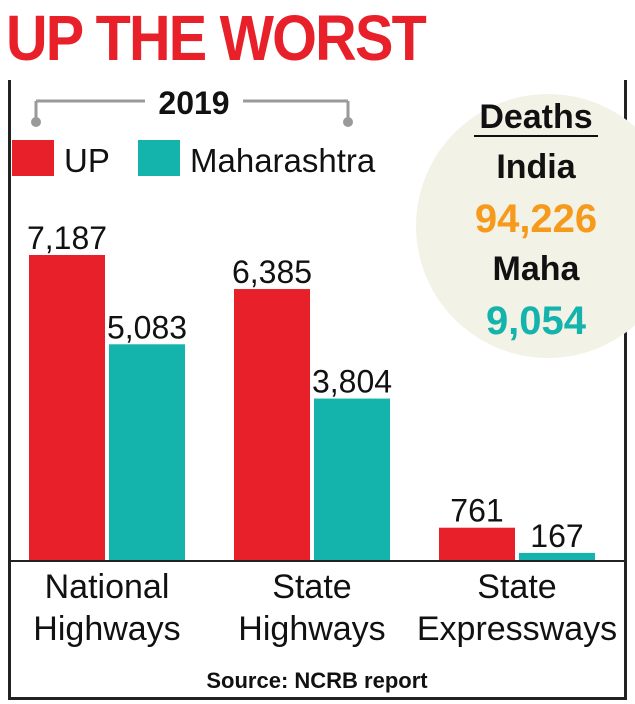  Describe the element at coordinates (348, 122) in the screenshot. I see `bracket-end-right` at that location.